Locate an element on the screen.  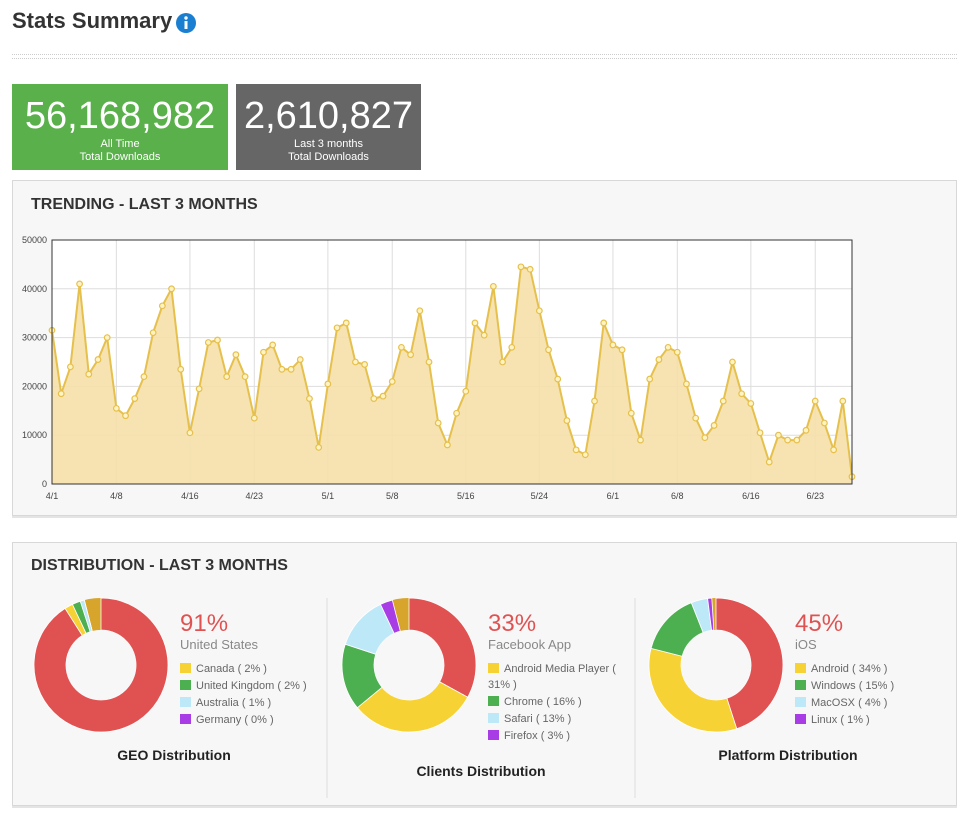
panel-title: DISTRIBUTION - LAST 3 MONTHS is located at coordinates (159, 565).